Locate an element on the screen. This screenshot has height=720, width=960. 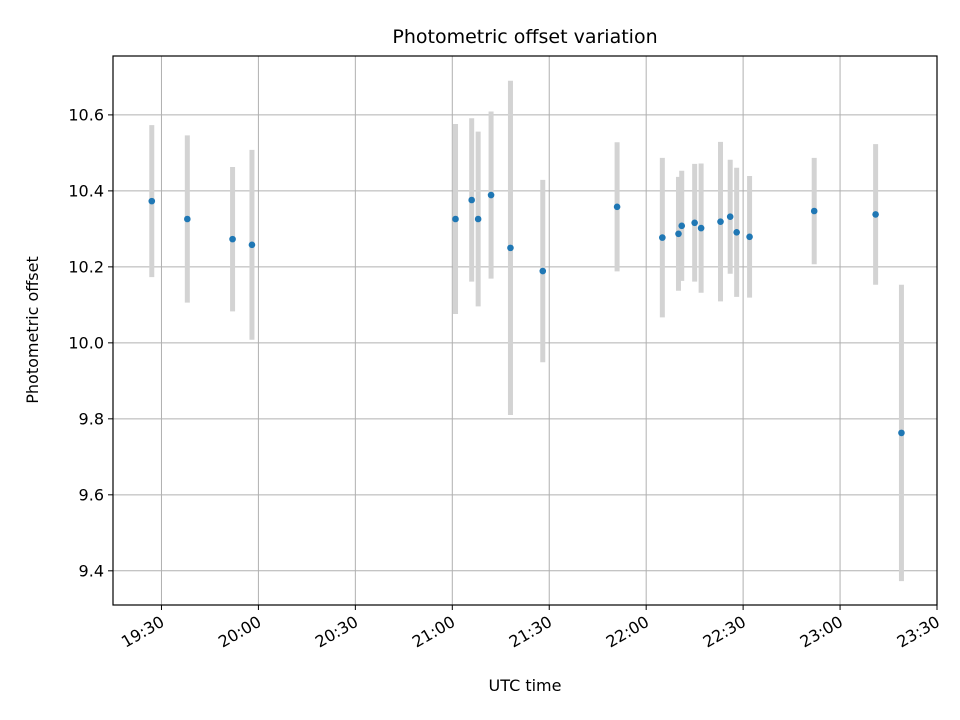
y-tick-label: 9.4 is located at coordinates (91, 570).